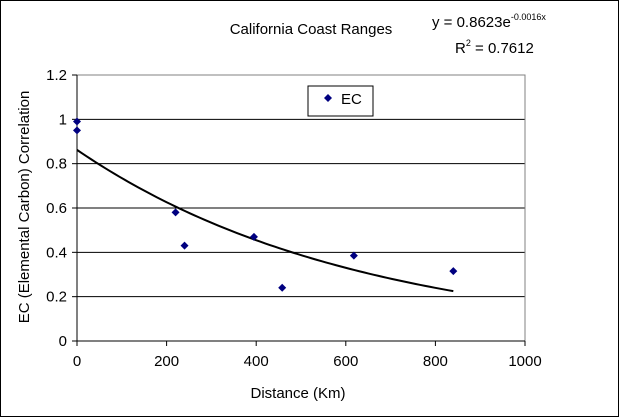 The width and height of the screenshot is (619, 417). What do you see at coordinates (489, 21) in the screenshot?
I see `trend-equation: y = 0.8623e-0.0016x` at bounding box center [489, 21].